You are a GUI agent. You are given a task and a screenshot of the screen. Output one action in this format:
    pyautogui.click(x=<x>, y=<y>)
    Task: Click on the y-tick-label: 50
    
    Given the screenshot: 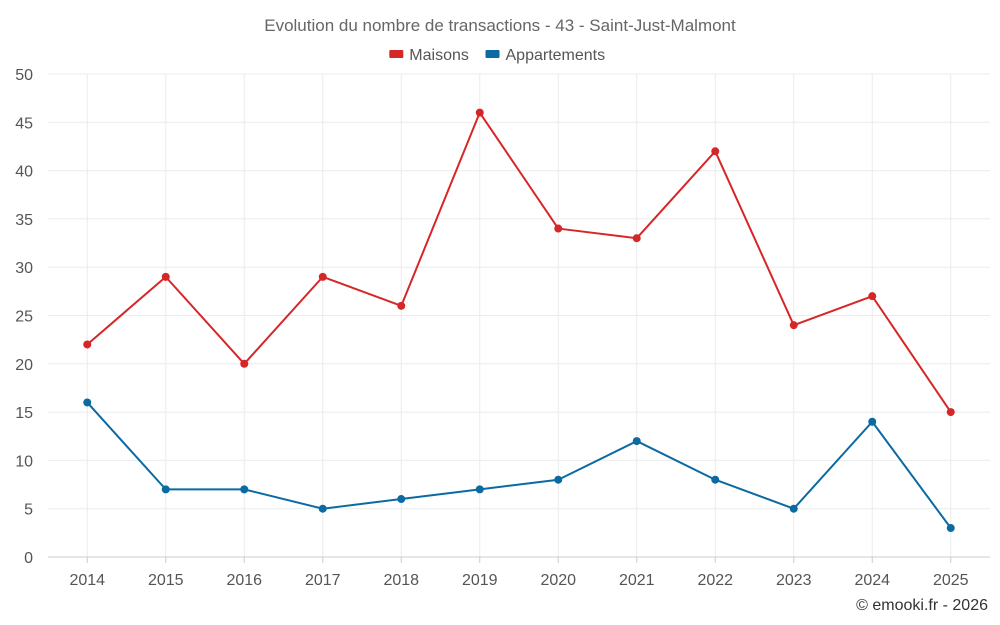 What is the action you would take?
    pyautogui.click(x=24, y=75)
    